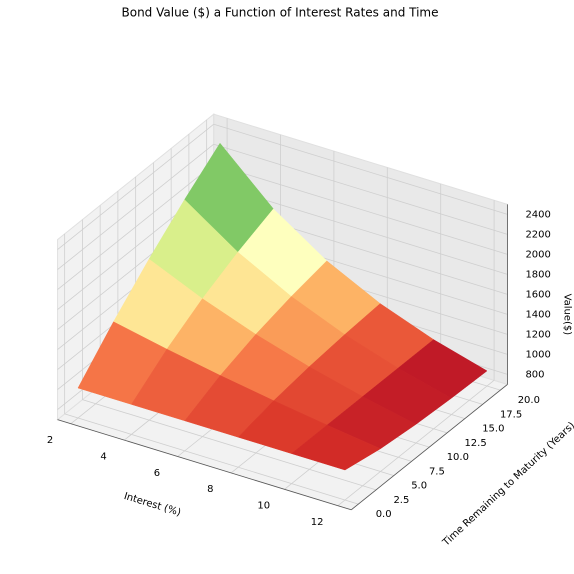 Image resolution: width=574 pixels, height=574 pixels. What do you see at coordinates (384, 514) in the screenshot?
I see `y-tick-label: 0.0` at bounding box center [384, 514].